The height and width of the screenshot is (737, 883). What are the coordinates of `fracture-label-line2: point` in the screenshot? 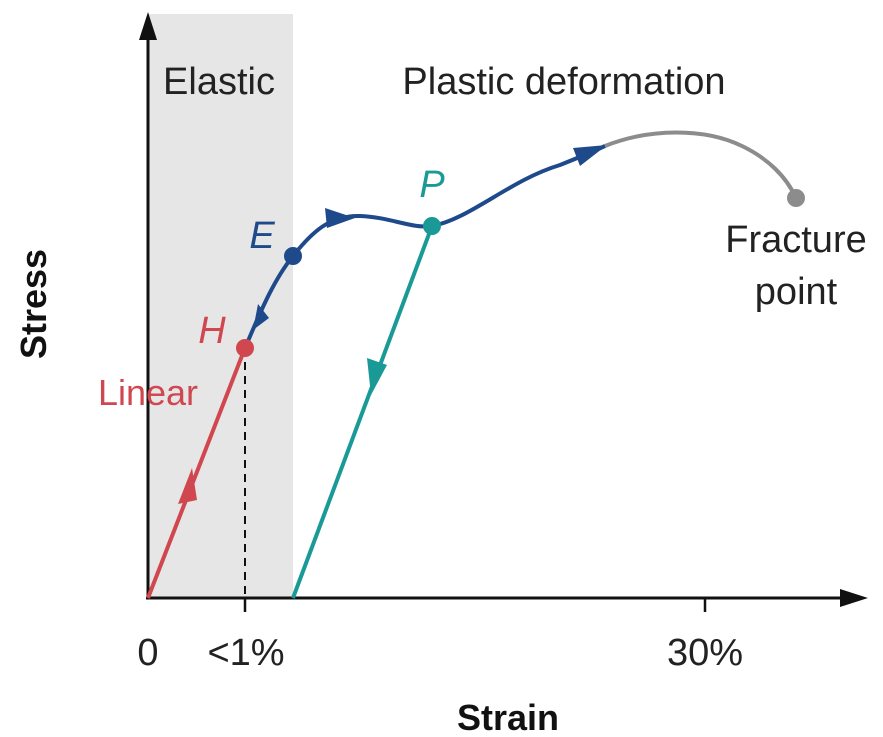 It's located at (796, 292).